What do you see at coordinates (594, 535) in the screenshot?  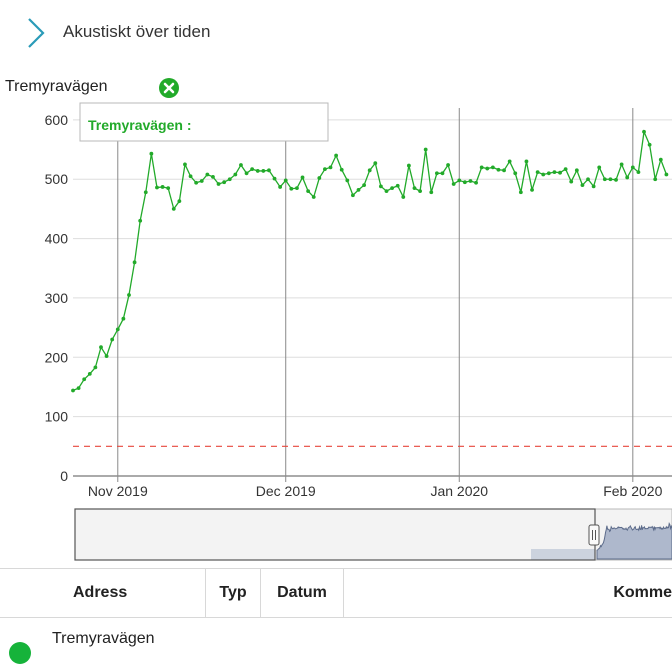 I see `navigator-handle` at bounding box center [594, 535].